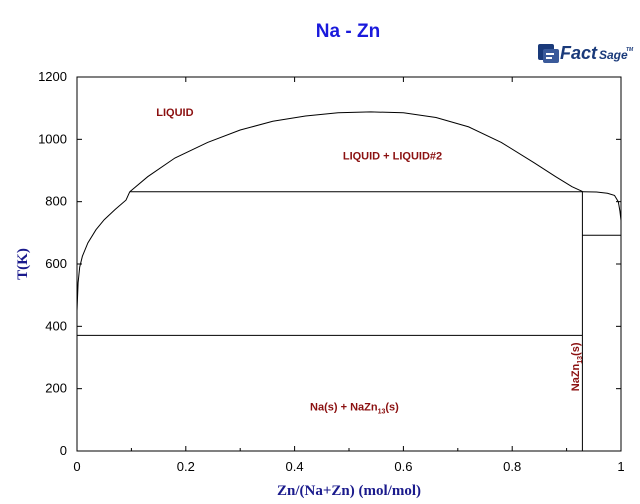  Describe the element at coordinates (63, 450) in the screenshot. I see `y-tick-label: 0` at that location.